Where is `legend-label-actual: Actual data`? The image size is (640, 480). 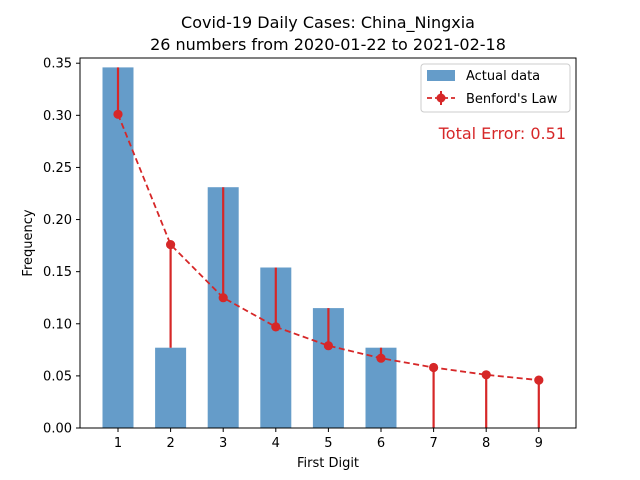
legend-label-actual: Actual data is located at coordinates (503, 76).